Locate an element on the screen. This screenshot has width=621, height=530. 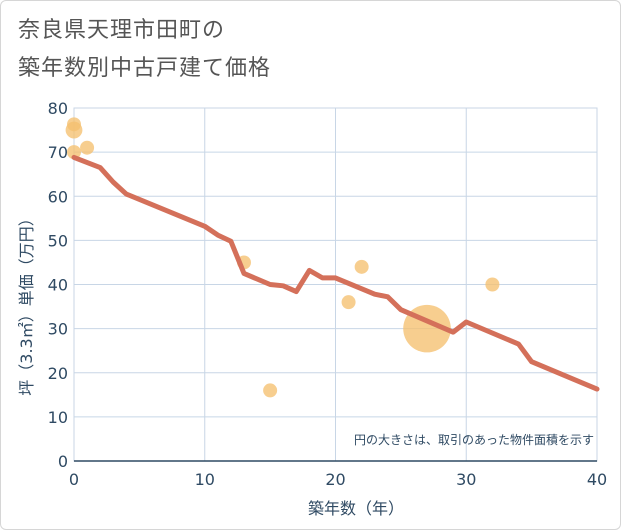
bubble-size-note: 円の大きさは、取引のあった物件面積を示す is located at coordinates (474, 439).